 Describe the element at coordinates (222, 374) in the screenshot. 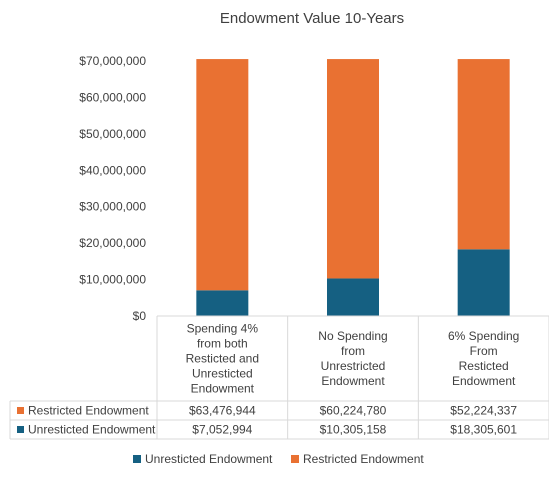

I see `category-label: Unresticted` at that location.